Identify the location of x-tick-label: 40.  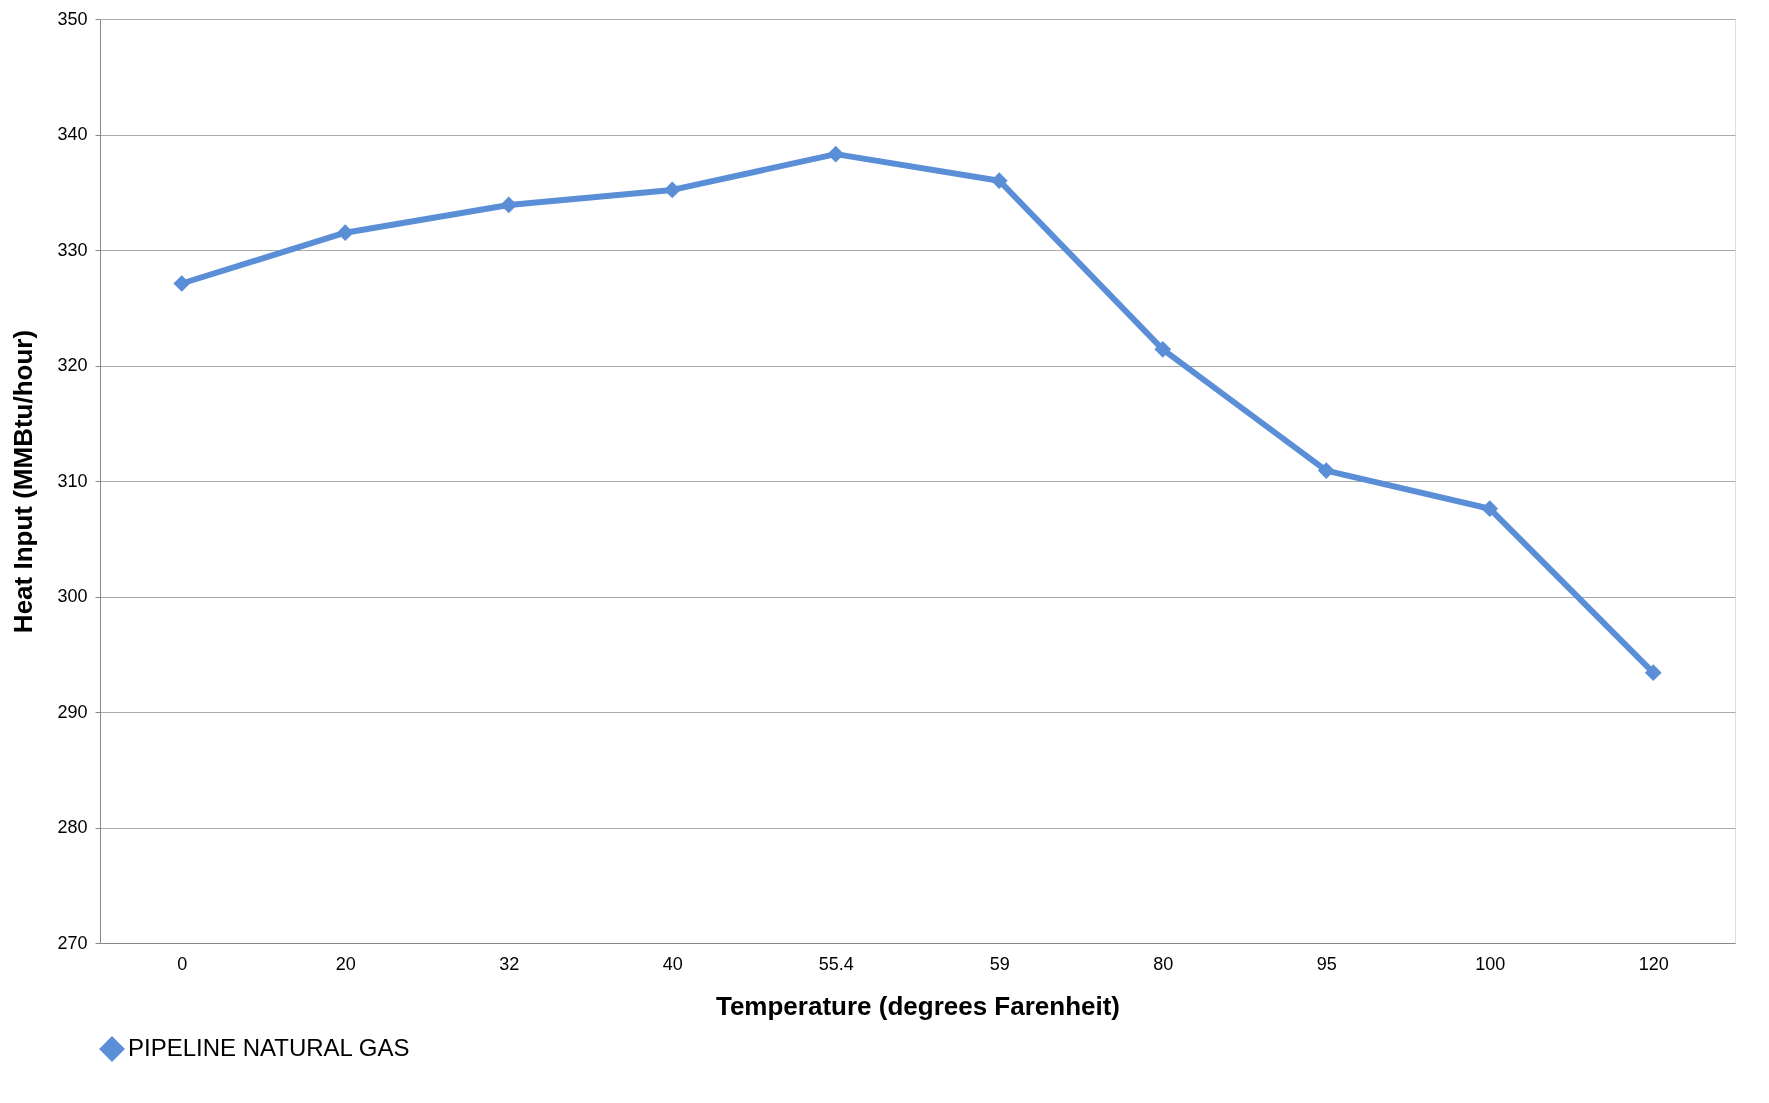
(672, 963).